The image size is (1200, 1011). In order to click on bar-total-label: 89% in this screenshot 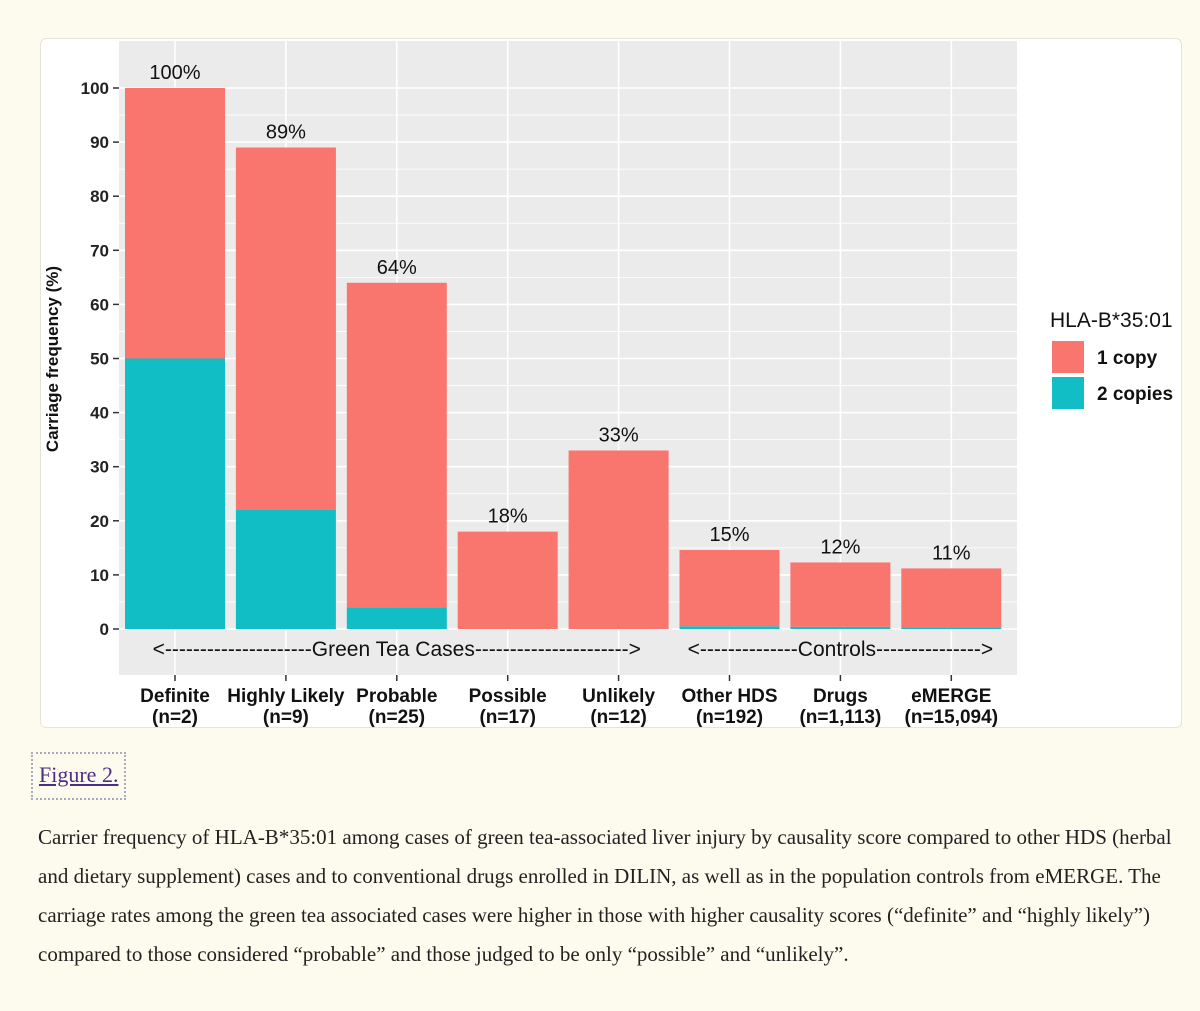, I will do `click(286, 133)`.